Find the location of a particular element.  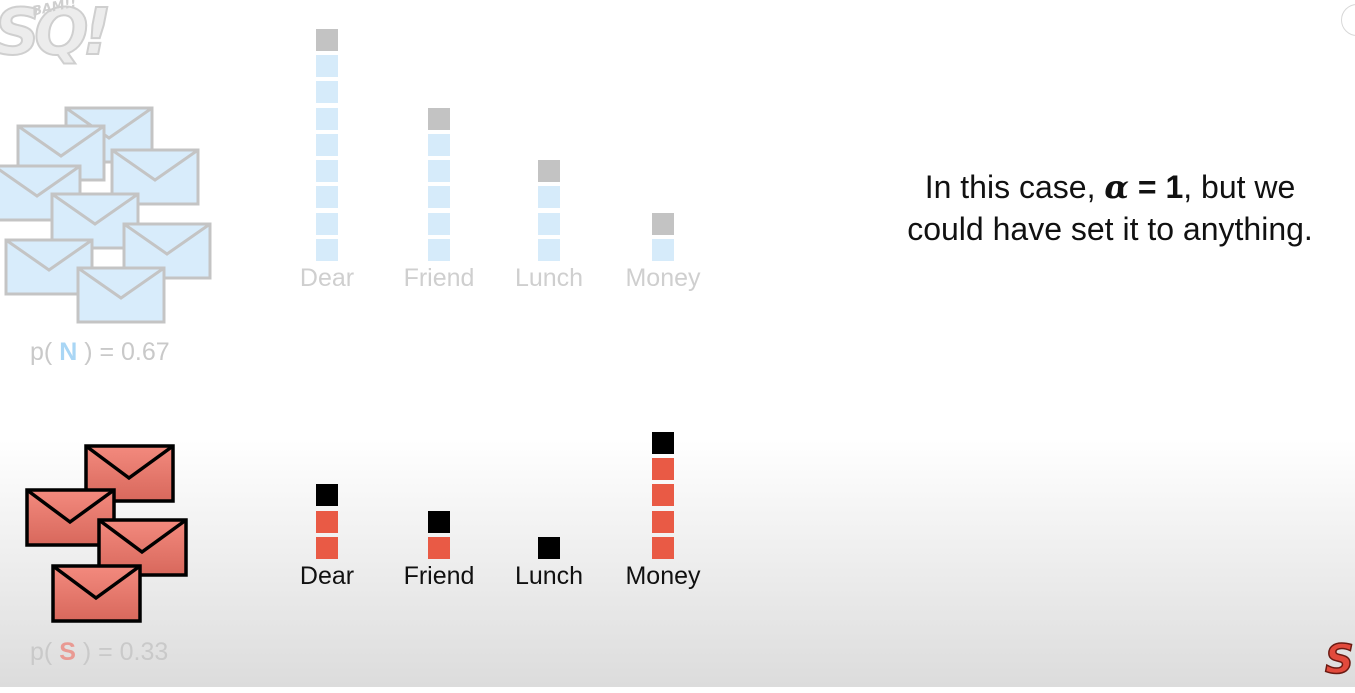

statquest-corner-logo: S is located at coordinates (1339, 664).